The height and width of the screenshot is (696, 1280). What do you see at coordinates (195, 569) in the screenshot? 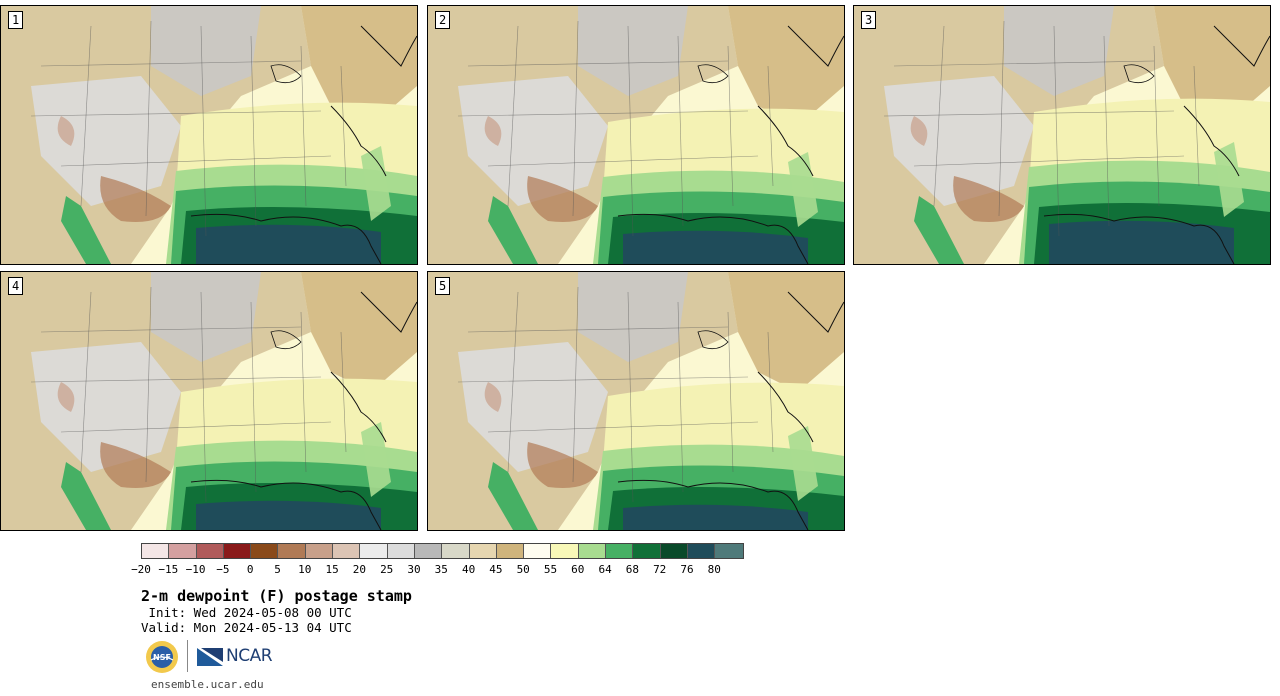
I see `colorbar-tick-label: −10` at bounding box center [195, 569].